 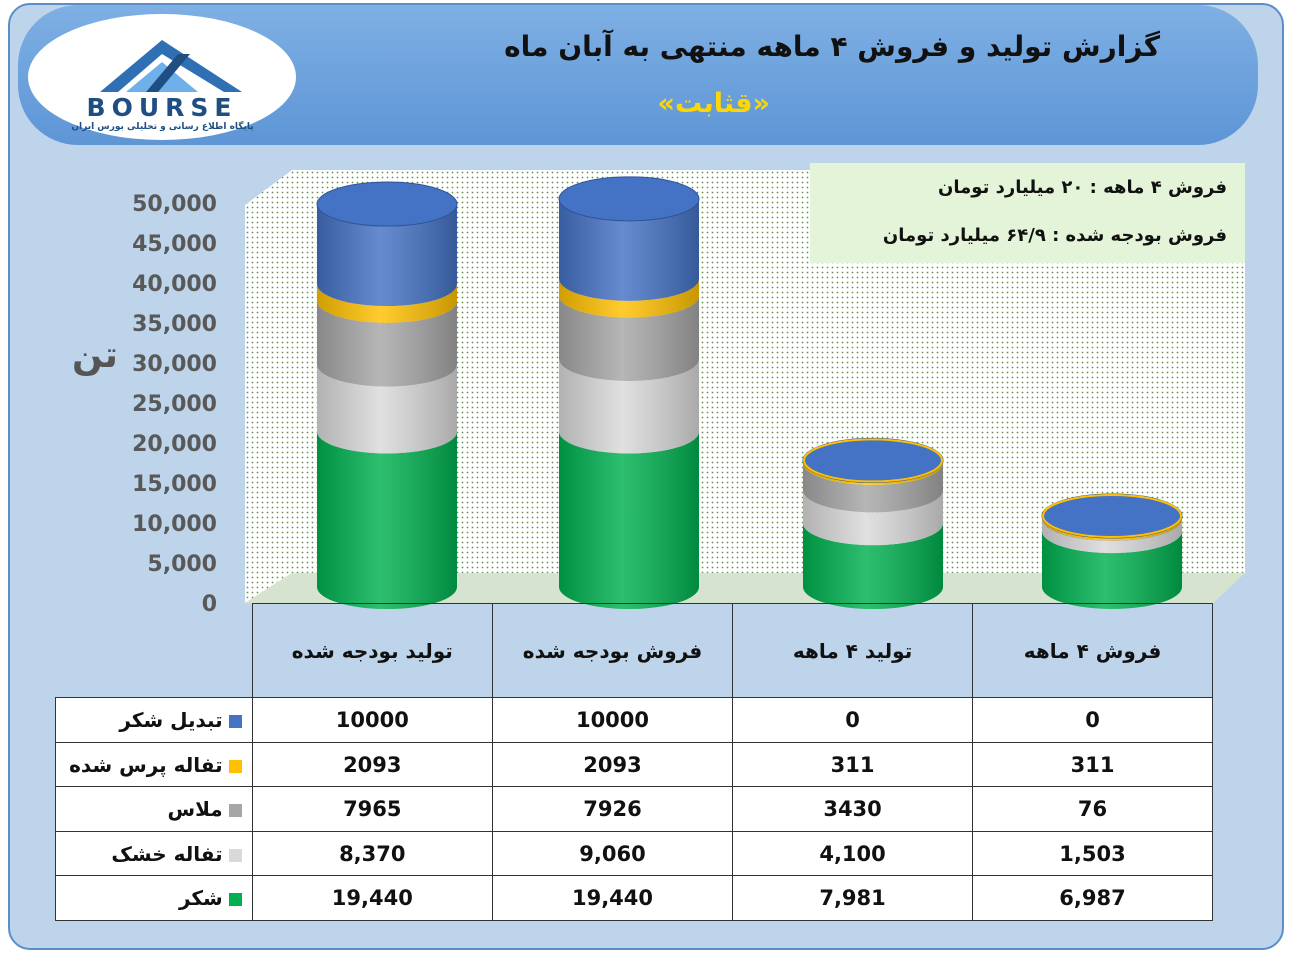 I want to click on table-row: تفاله پرس شده 2093 2093 311 311, so click(x=634, y=764).